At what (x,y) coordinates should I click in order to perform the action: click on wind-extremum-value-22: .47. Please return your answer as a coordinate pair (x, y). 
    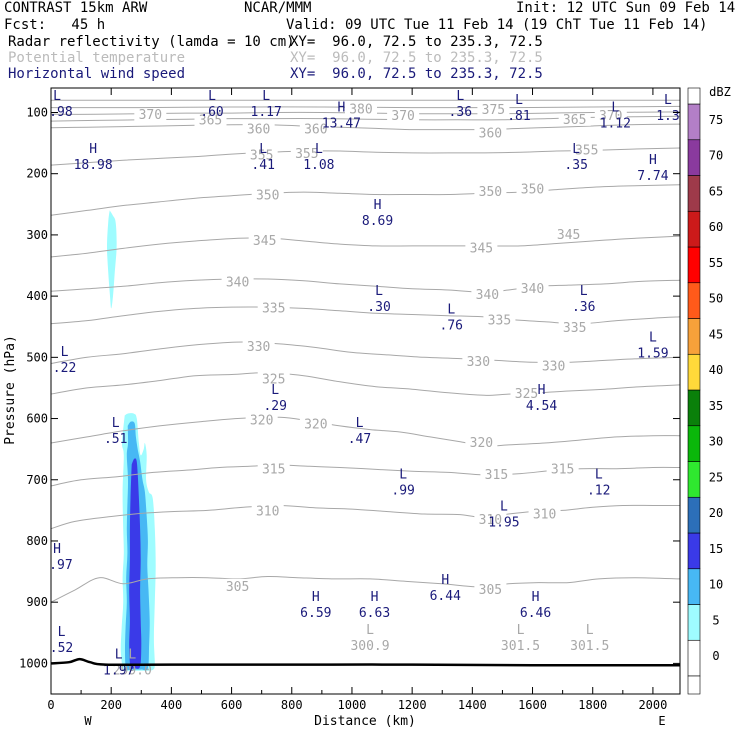
    Looking at the image, I should click on (359, 439).